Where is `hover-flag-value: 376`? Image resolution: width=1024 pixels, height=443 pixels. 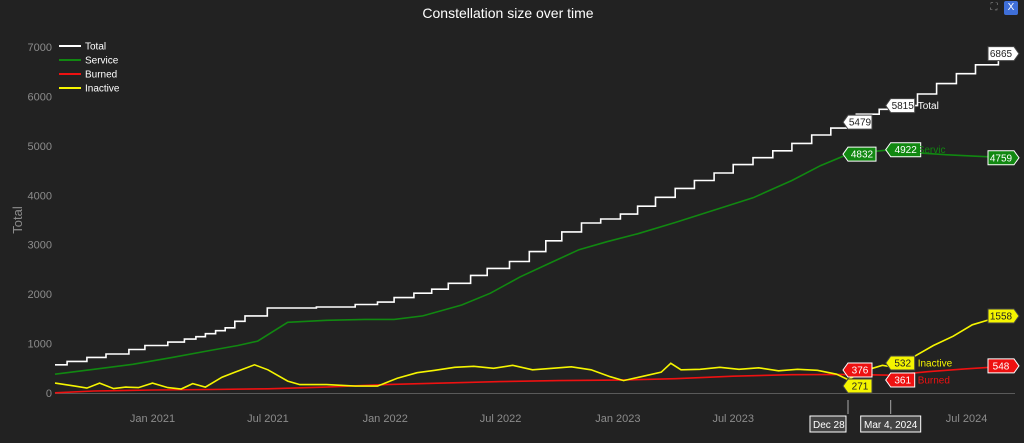 hover-flag-value: 376 is located at coordinates (860, 371).